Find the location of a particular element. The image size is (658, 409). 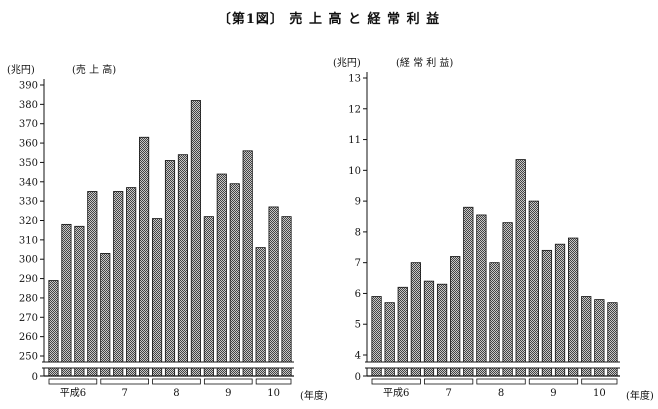

y-tick-label: 13 is located at coordinates (354, 79).